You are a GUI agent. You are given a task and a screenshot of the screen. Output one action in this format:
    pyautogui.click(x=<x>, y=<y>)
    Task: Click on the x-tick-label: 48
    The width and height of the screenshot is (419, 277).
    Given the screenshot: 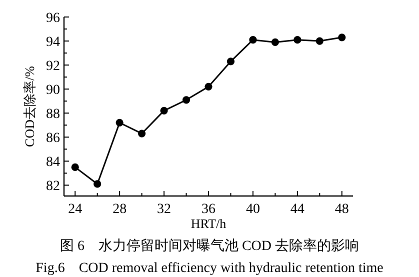 What is the action you would take?
    pyautogui.click(x=341, y=209)
    